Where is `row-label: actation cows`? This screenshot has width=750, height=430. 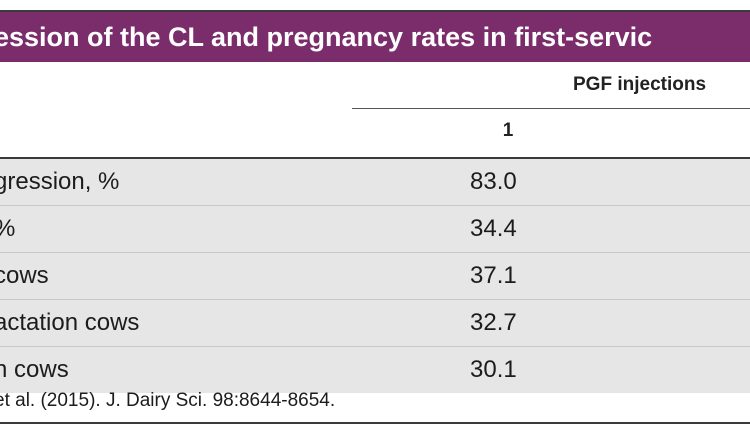 row-label: actation cows is located at coordinates (70, 322).